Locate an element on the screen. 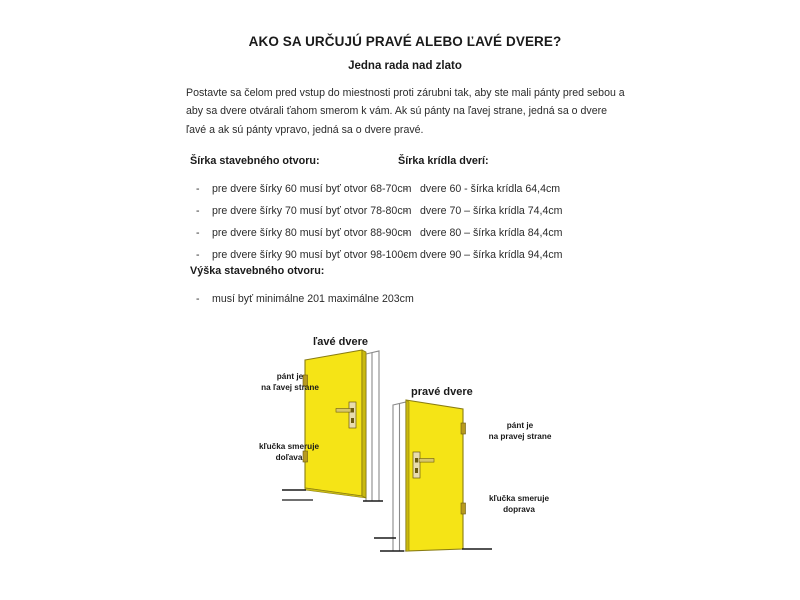 This screenshot has height=600, width=800. left-door-caption: ľavé dvere is located at coordinates (340, 342).